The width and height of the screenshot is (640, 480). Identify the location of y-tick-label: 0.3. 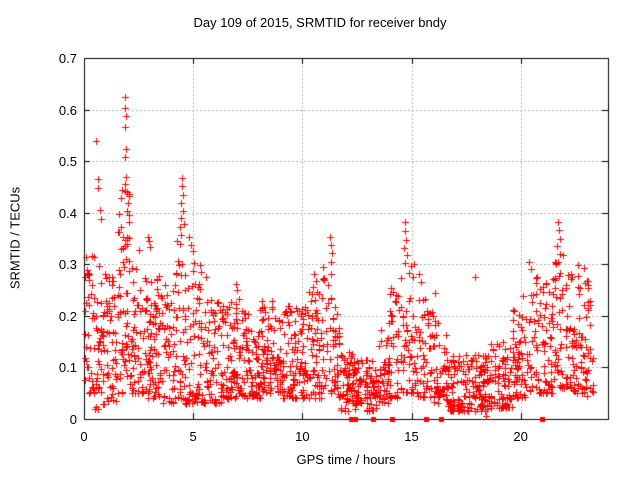
(67, 265).